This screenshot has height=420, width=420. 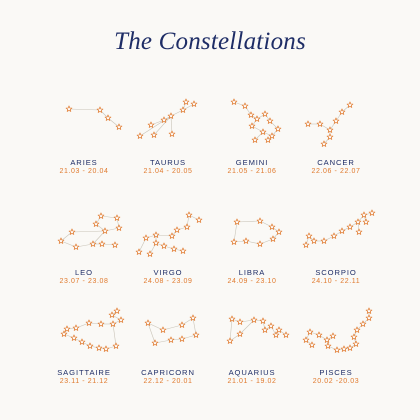 What do you see at coordinates (168, 147) in the screenshot?
I see `sign-taurus: TAURUS 21.04 - 20.05` at bounding box center [168, 147].